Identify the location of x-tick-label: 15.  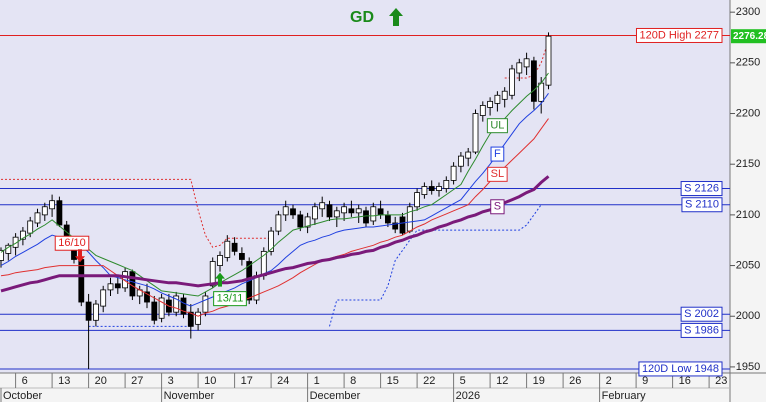
(393, 381).